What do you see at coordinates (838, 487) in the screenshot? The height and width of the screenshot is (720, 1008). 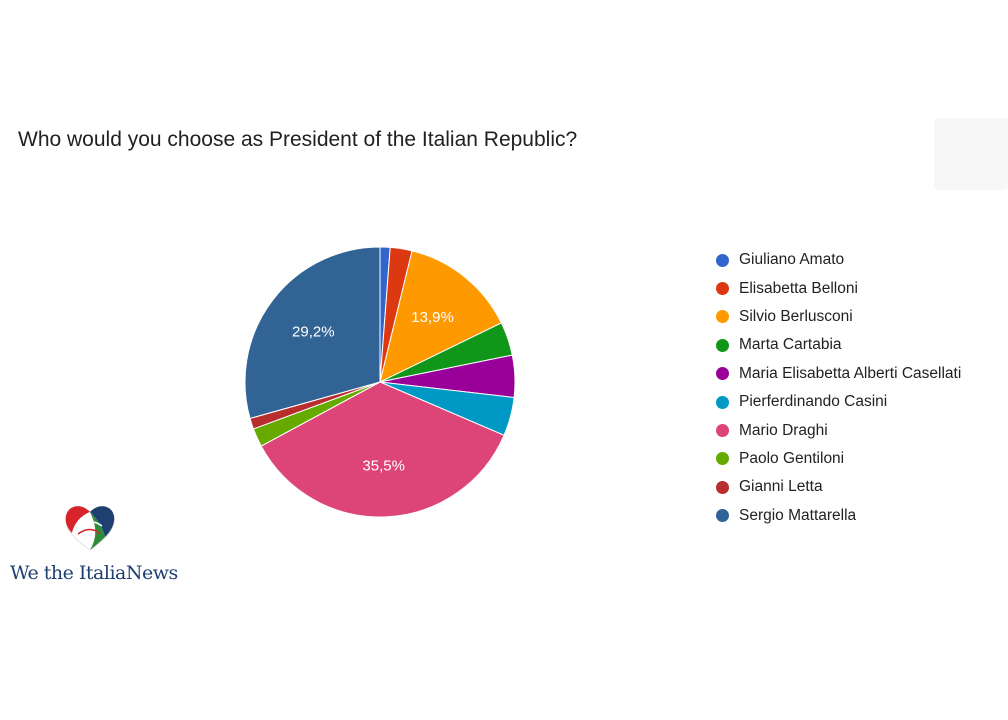 I see `legend-item: Gianni Letta` at bounding box center [838, 487].